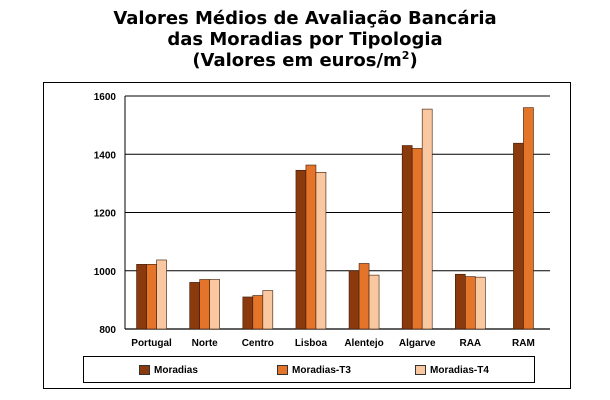 The width and height of the screenshot is (610, 400). Describe the element at coordinates (205, 343) in the screenshot. I see `x-tick-label-norte: Norte` at that location.